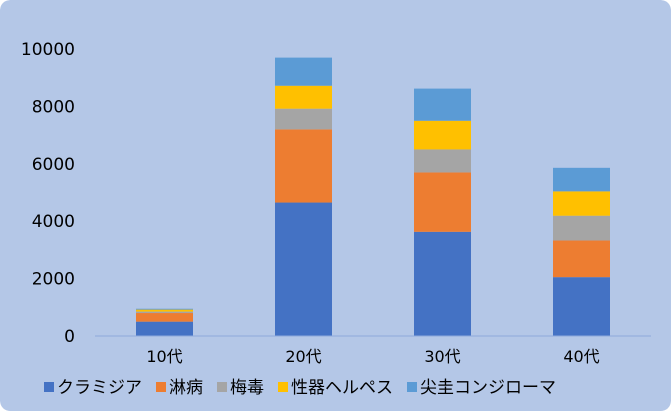 The height and width of the screenshot is (411, 671). What do you see at coordinates (99, 388) in the screenshot?
I see `legend-label: クラミジア` at bounding box center [99, 388].